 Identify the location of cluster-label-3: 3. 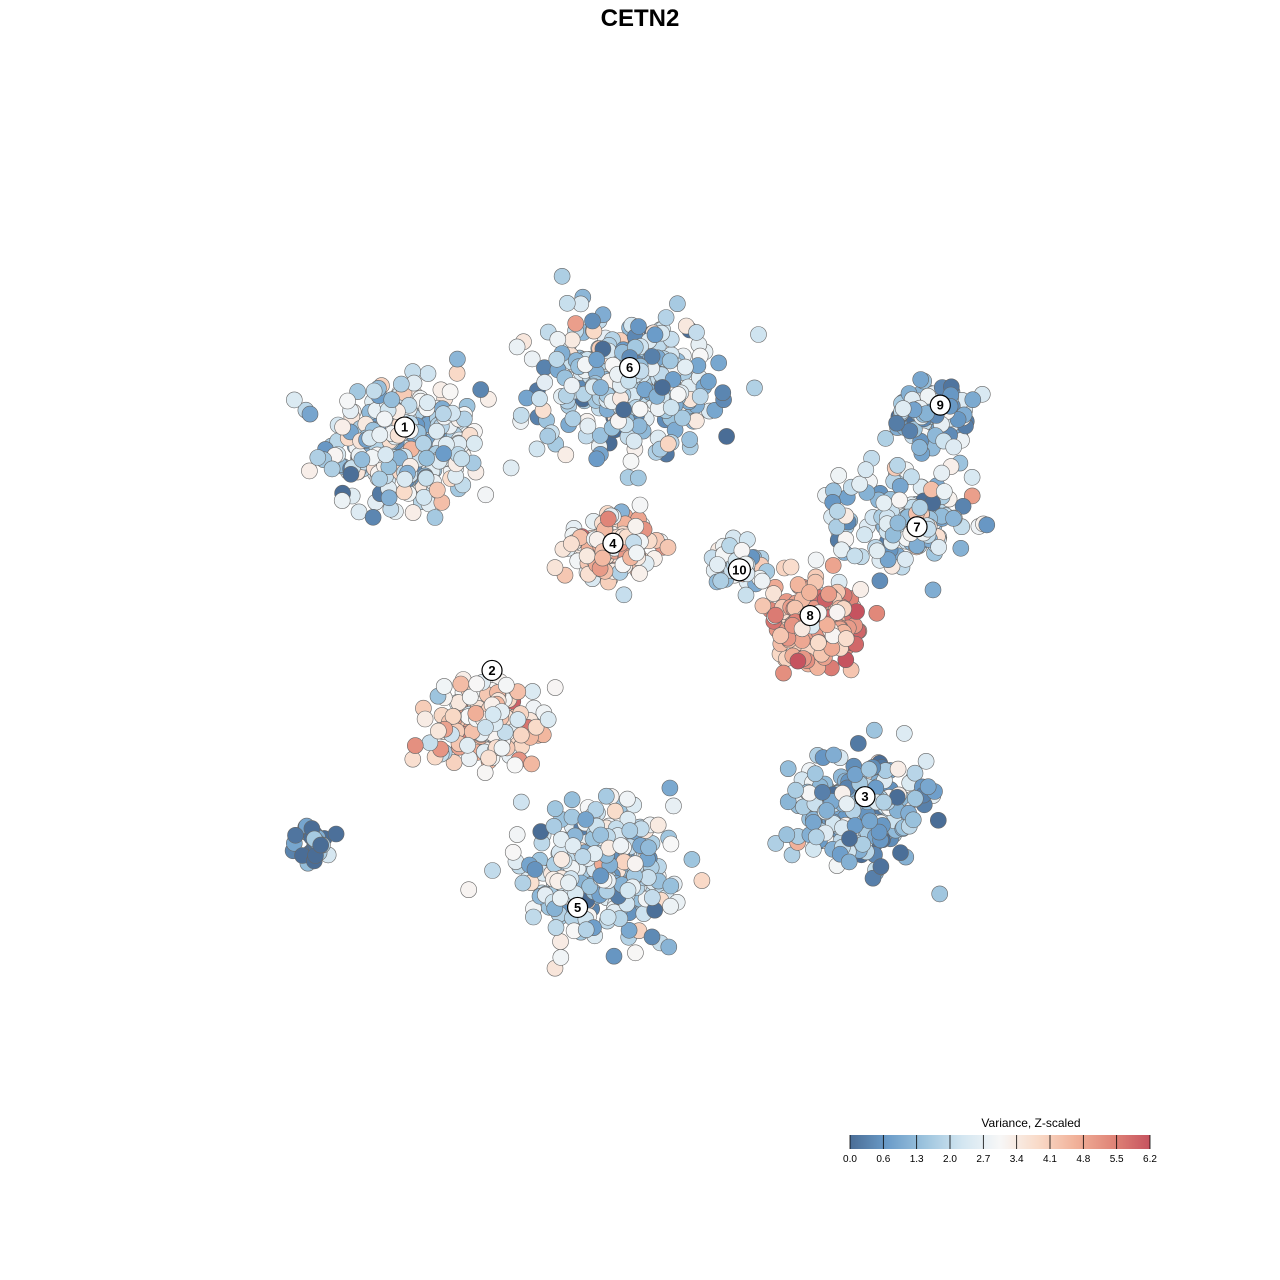
(865, 797).